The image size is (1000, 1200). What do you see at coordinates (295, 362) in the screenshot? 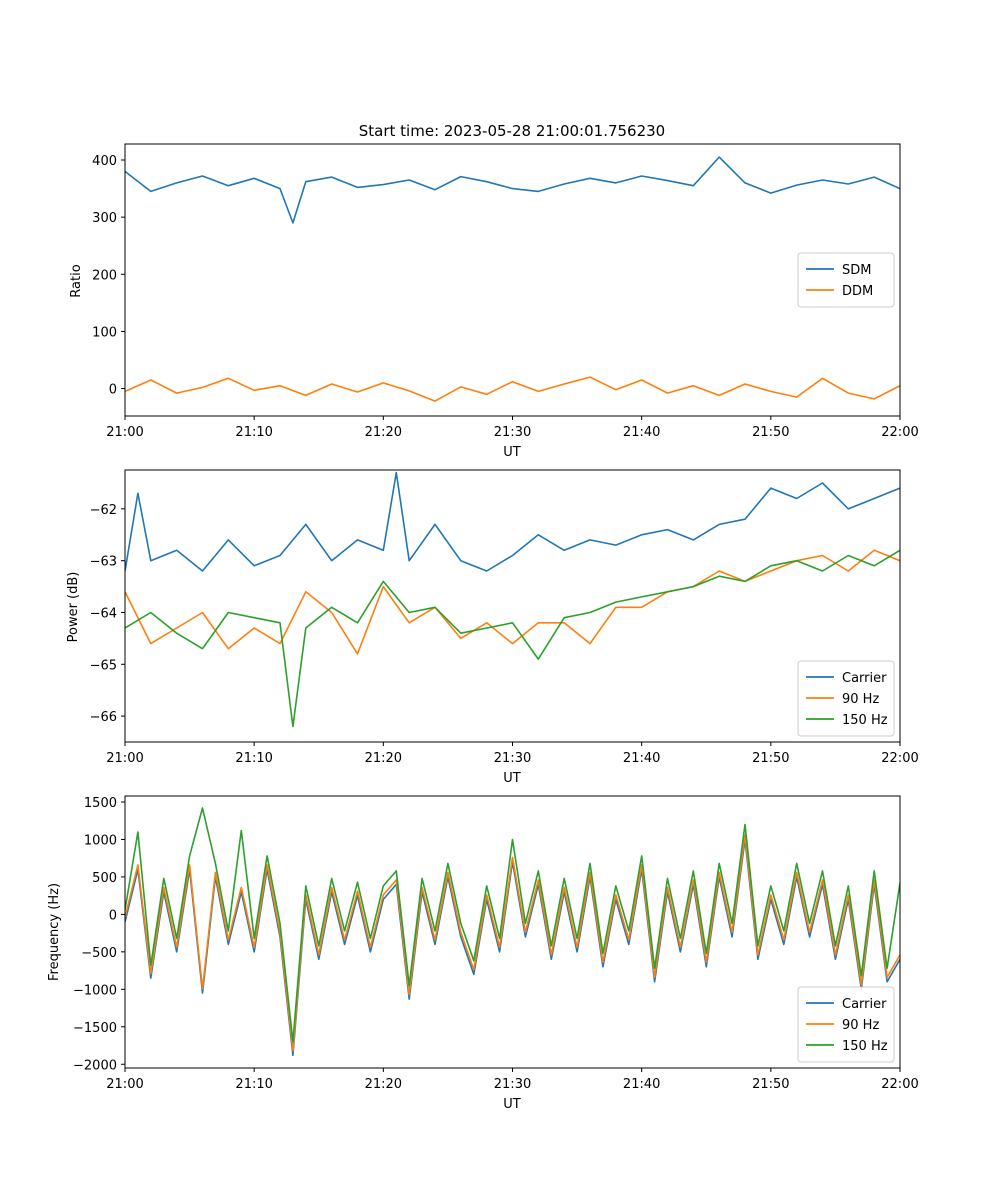
I see `panel-ratio: Ratio UT` at bounding box center [295, 362].